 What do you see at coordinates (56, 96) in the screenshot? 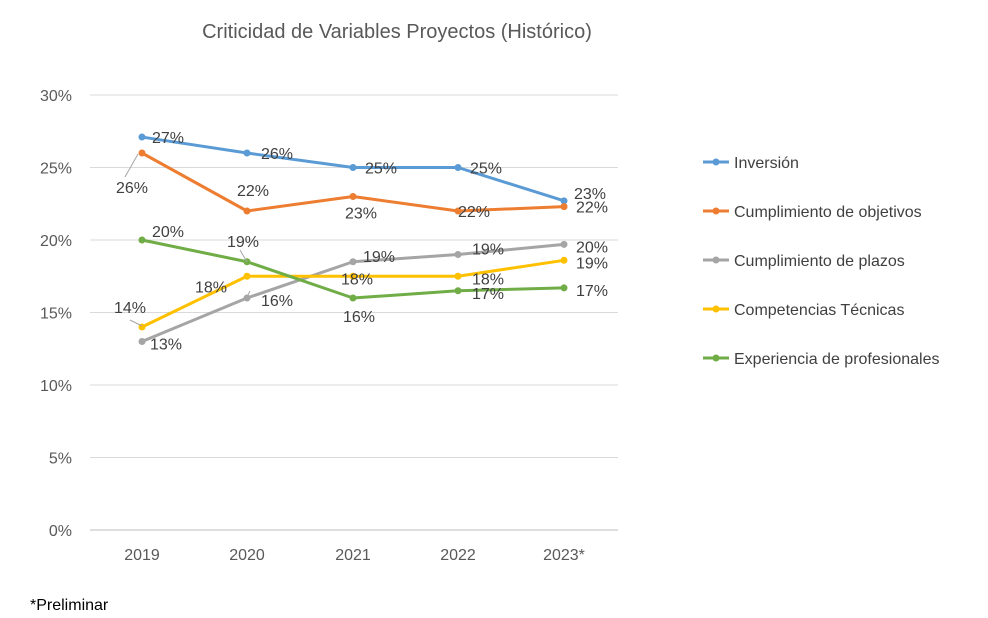
I see `y-tick-label: 30%` at bounding box center [56, 96].